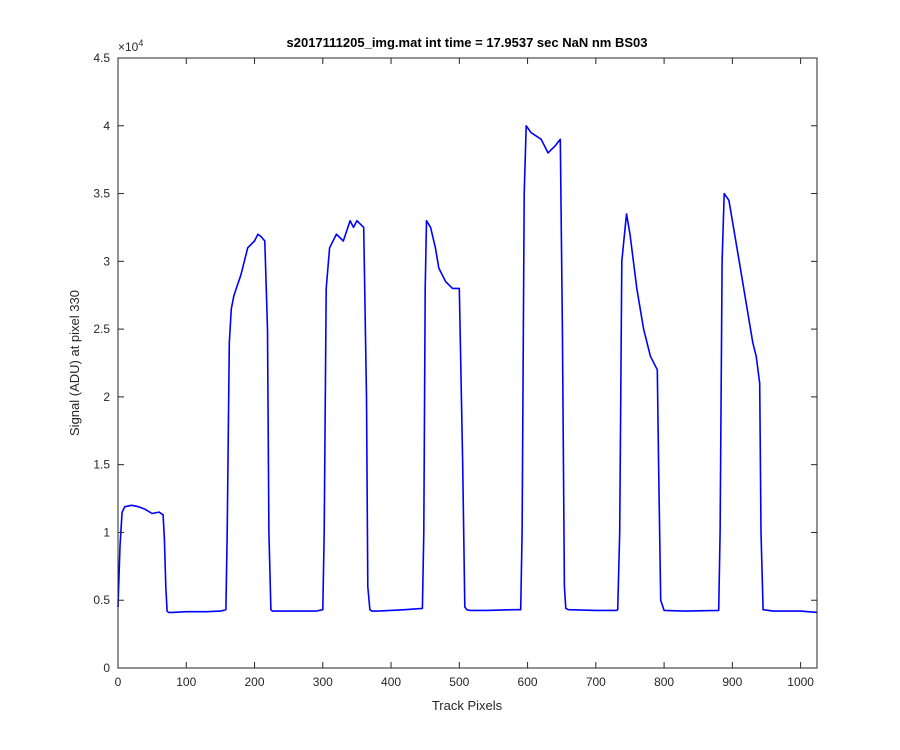 The image size is (900, 750). What do you see at coordinates (101, 194) in the screenshot?
I see `y-tick-label: 3.5` at bounding box center [101, 194].